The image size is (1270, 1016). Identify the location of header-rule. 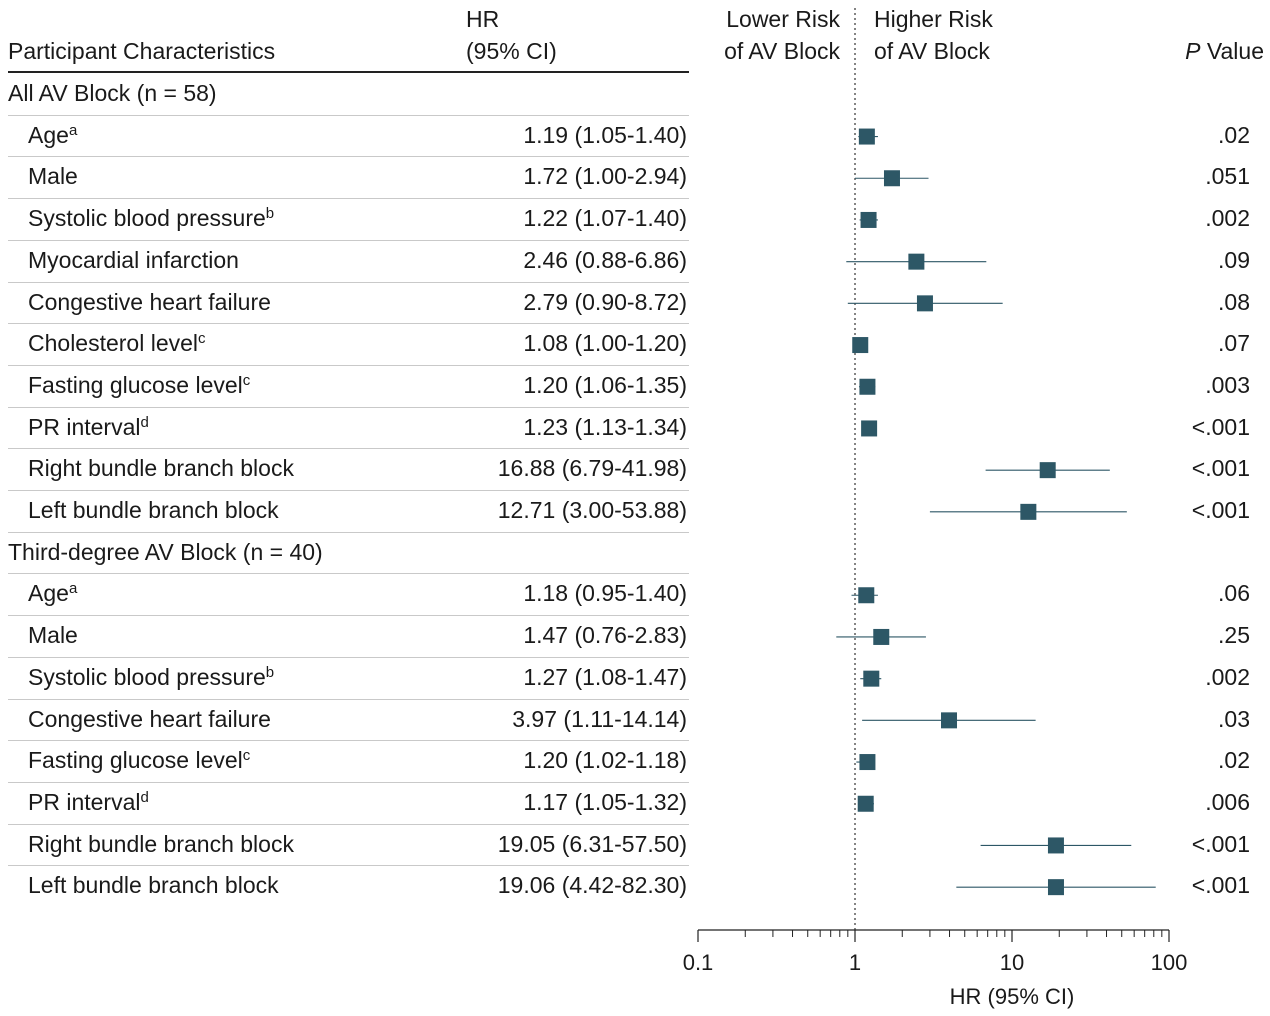
(348, 72).